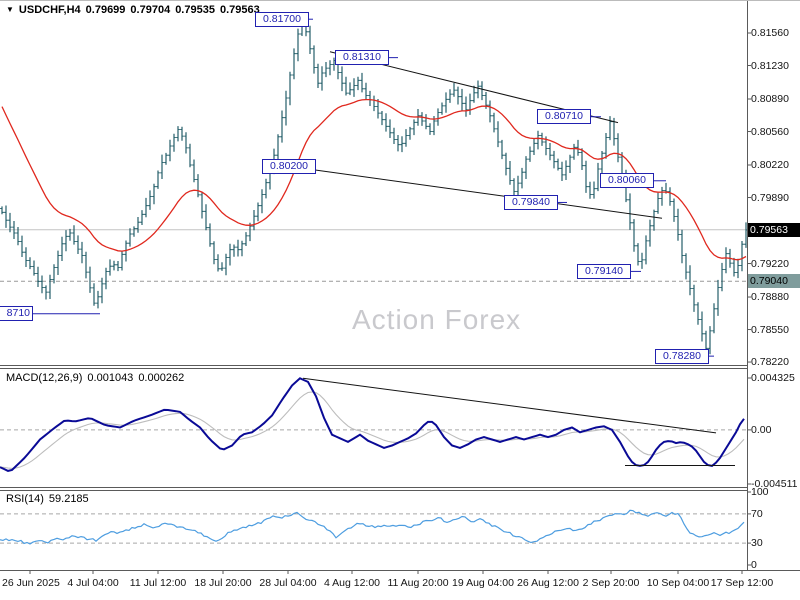 The image size is (800, 600). I want to click on macd-axis-label: 0.004325, so click(773, 378).